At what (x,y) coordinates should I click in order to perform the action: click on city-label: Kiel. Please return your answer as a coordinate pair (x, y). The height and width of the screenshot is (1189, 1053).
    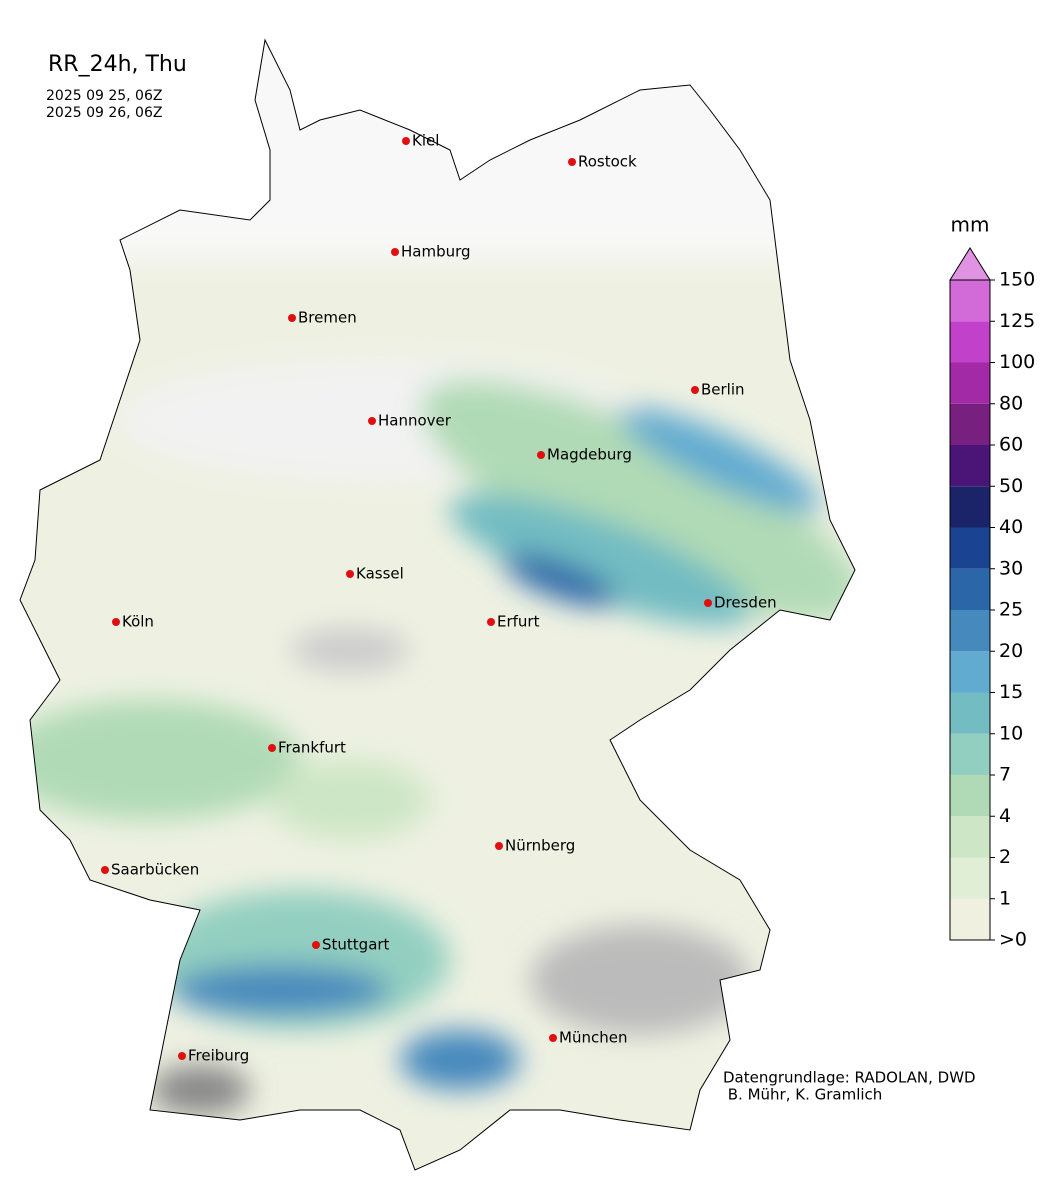
    Looking at the image, I should click on (425, 141).